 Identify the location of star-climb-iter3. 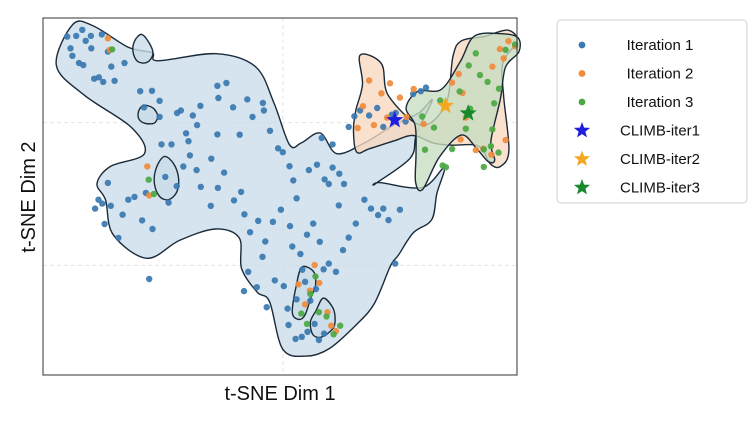
(468, 112).